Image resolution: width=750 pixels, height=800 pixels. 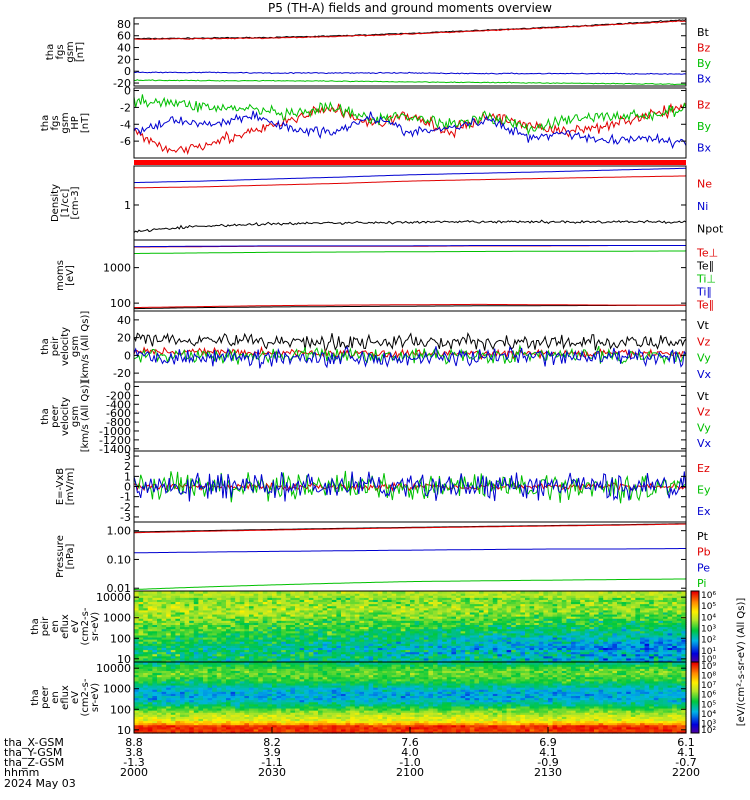 What do you see at coordinates (410, 416) in the screenshot?
I see `panel-frame-velocity_peer` at bounding box center [410, 416].